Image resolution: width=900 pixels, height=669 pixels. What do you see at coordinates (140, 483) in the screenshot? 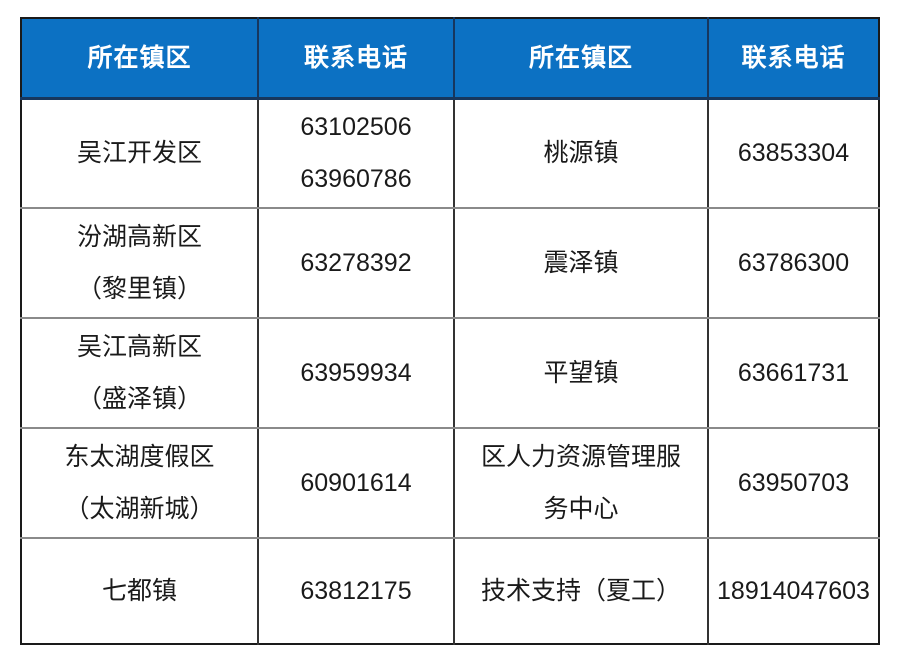
I see `district-cell: 东太湖度假区 （太湖新城）` at bounding box center [140, 483].